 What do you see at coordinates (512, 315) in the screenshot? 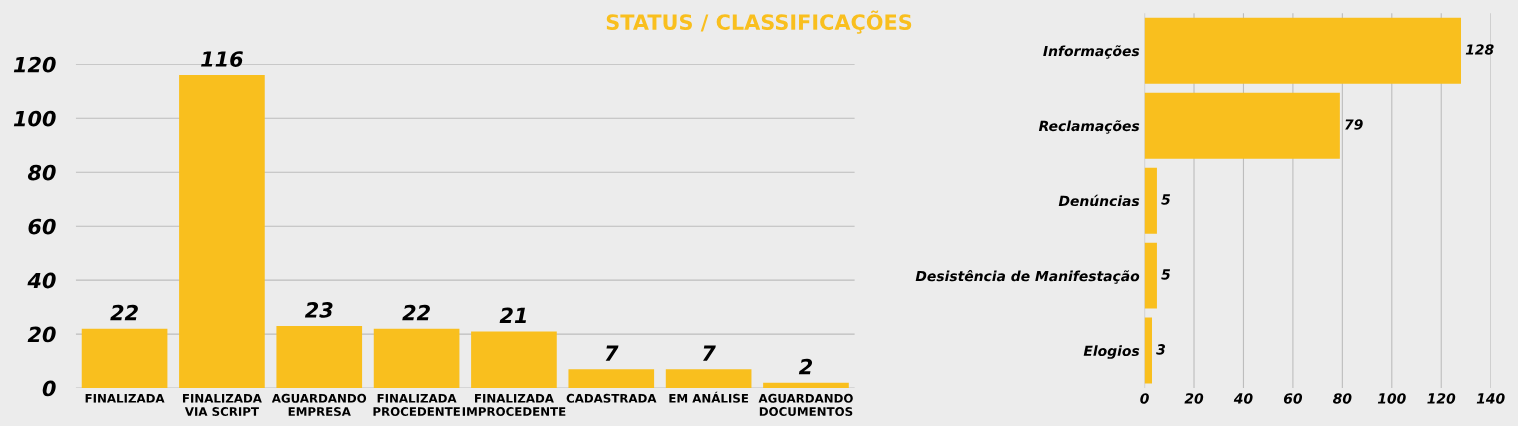
I see `data-label: 21` at bounding box center [512, 315].